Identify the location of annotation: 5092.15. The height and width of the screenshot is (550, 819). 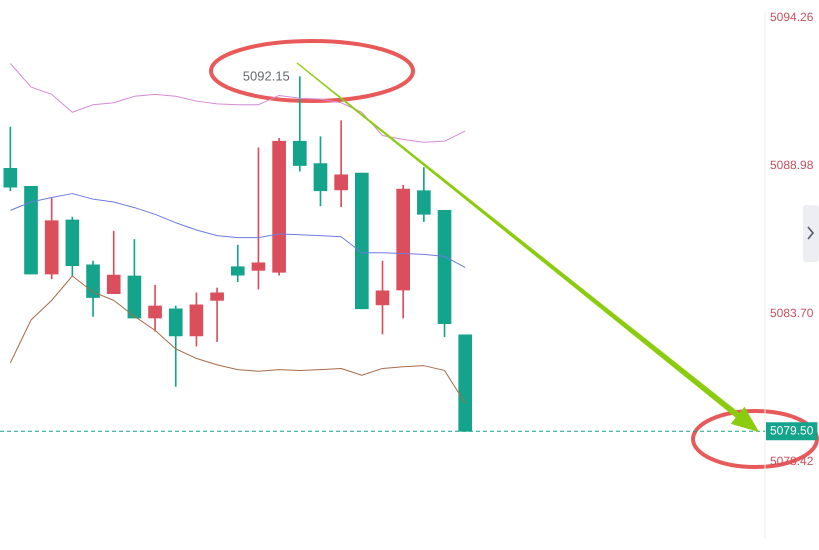
(266, 76).